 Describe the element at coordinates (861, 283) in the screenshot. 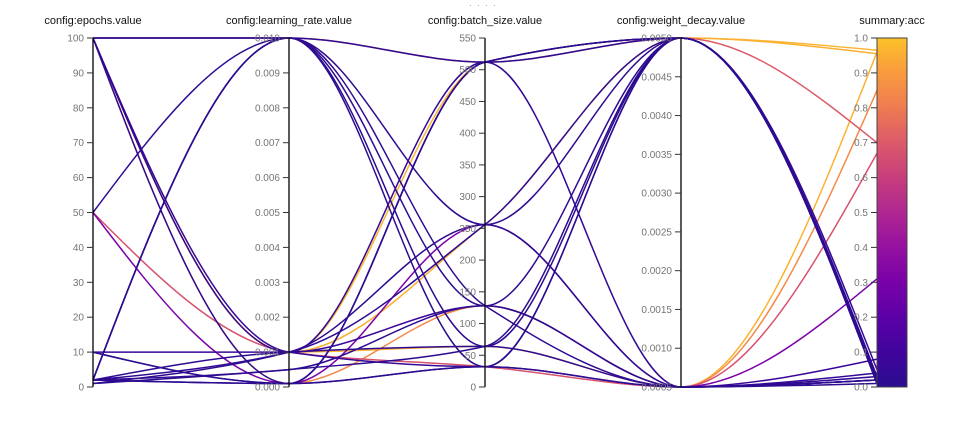

I see `tick-label-acc: 0.3` at that location.